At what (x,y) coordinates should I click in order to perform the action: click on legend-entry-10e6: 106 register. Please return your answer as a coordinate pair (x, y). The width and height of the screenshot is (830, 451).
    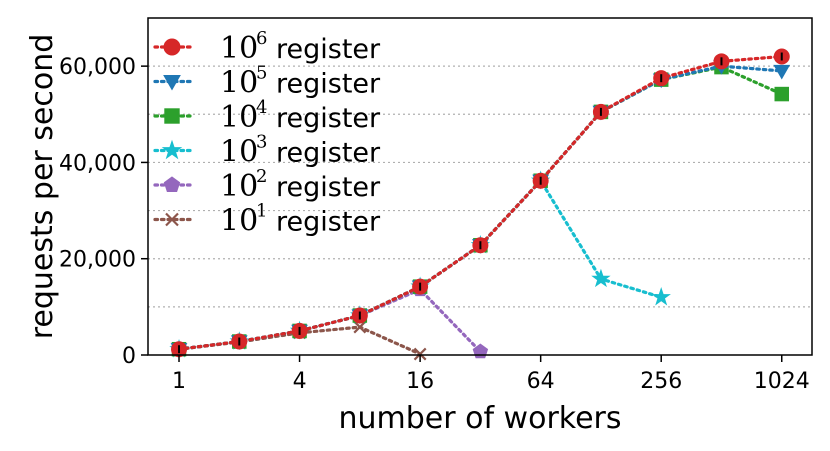
    Looking at the image, I should click on (267, 47).